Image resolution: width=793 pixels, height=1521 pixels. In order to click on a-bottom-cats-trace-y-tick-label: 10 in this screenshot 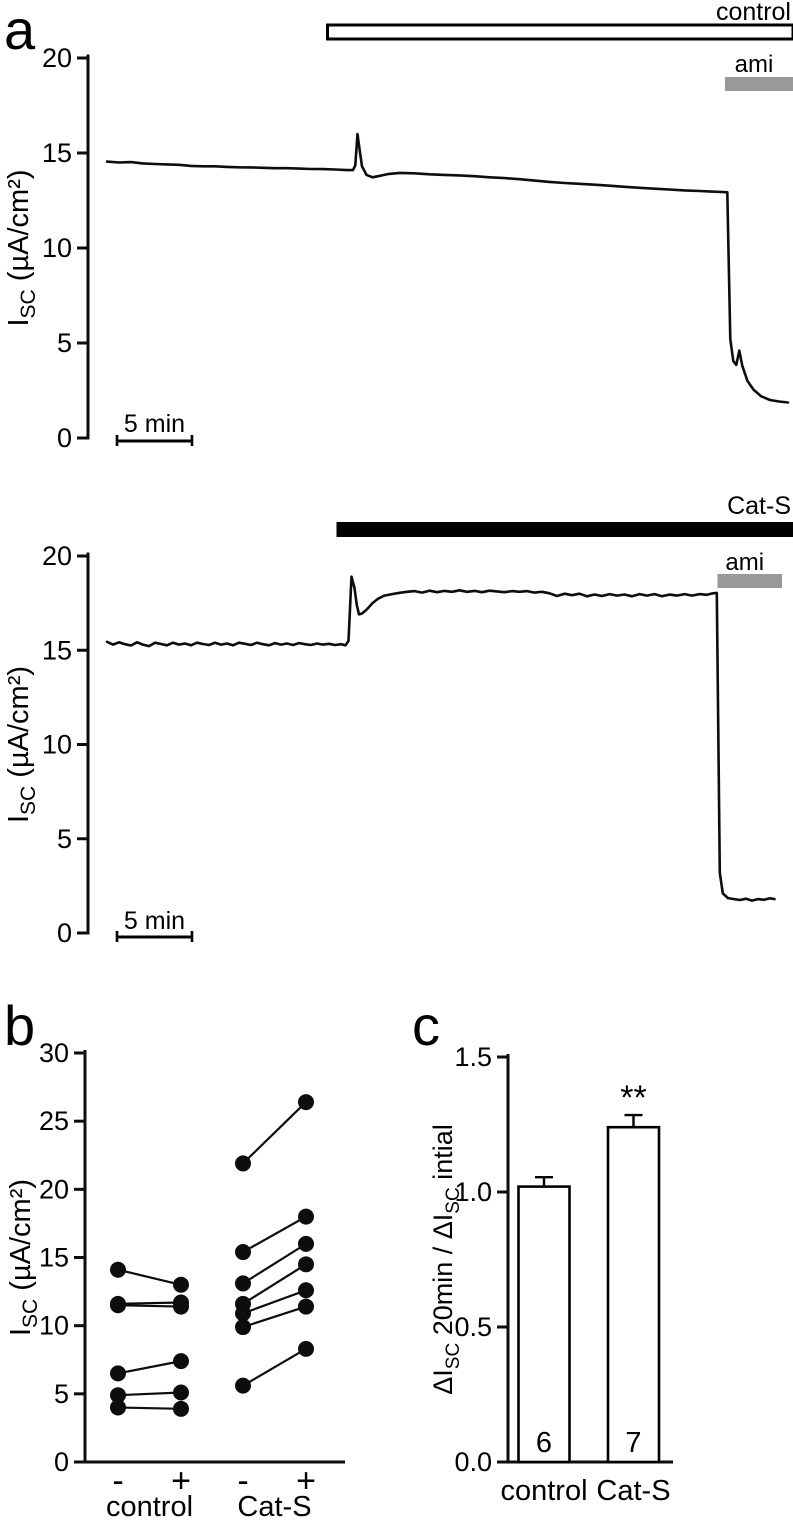, I will do `click(57, 745)`.